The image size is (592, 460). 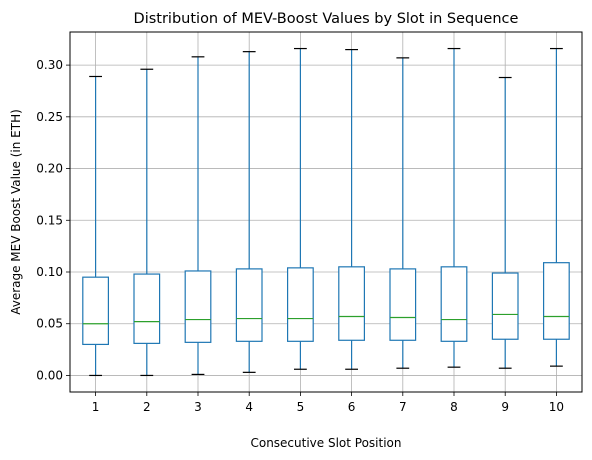 I want to click on x-tick-label: 10, so click(x=556, y=407).